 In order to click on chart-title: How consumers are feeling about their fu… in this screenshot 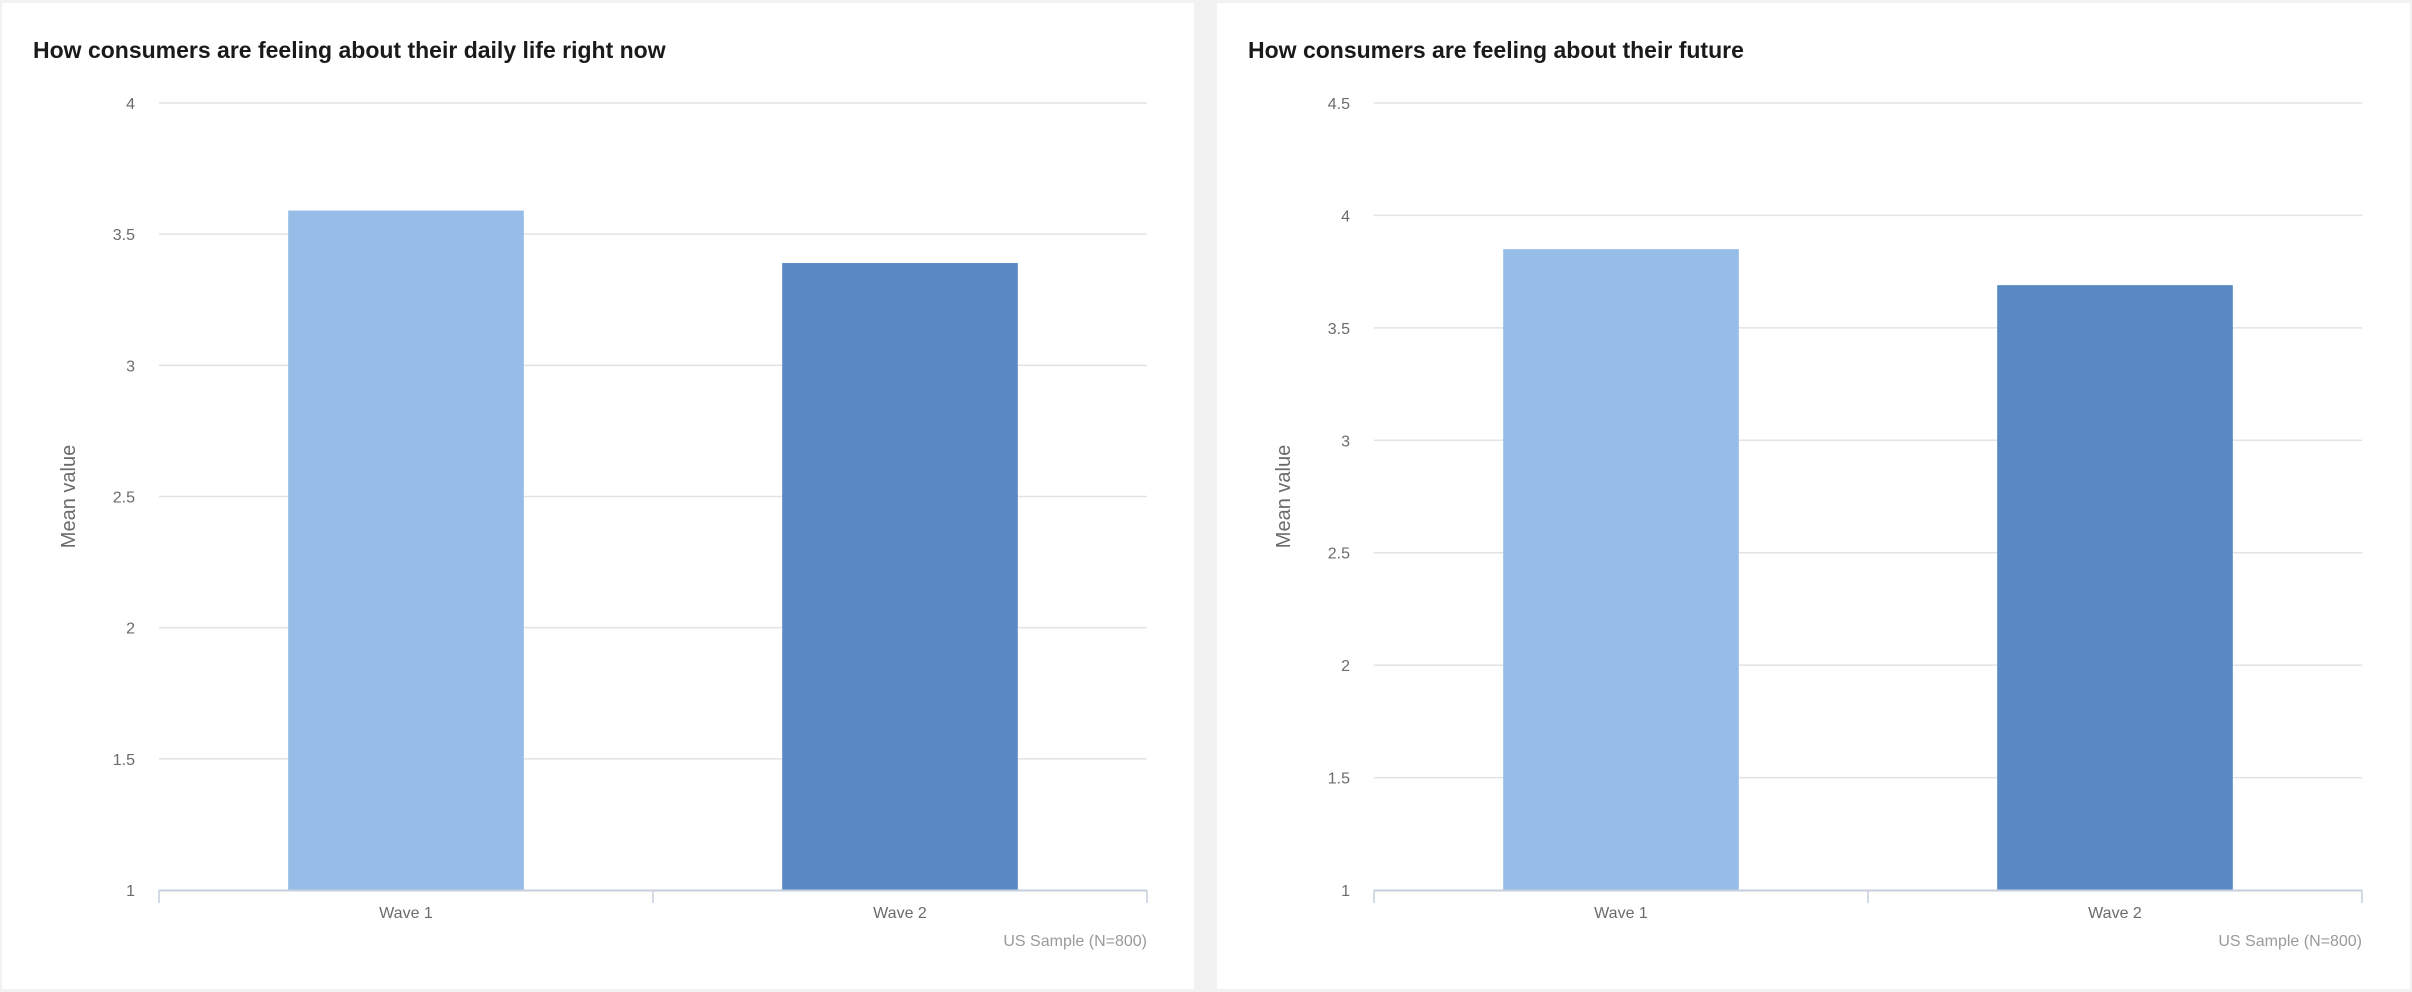, I will do `click(1496, 50)`.